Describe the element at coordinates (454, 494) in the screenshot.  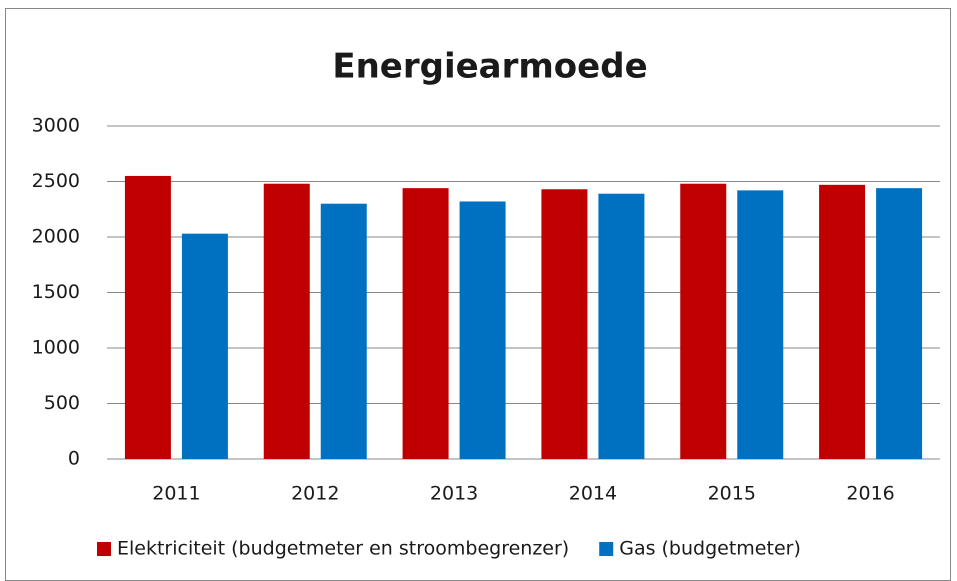
I see `x-tick-label: 2013` at that location.